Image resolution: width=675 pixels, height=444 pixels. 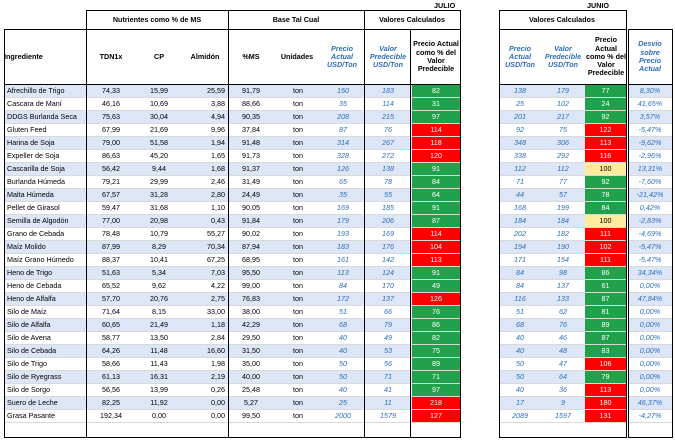 What do you see at coordinates (605, 195) in the screenshot?
I see `junio-pct-value: 78` at bounding box center [605, 195].